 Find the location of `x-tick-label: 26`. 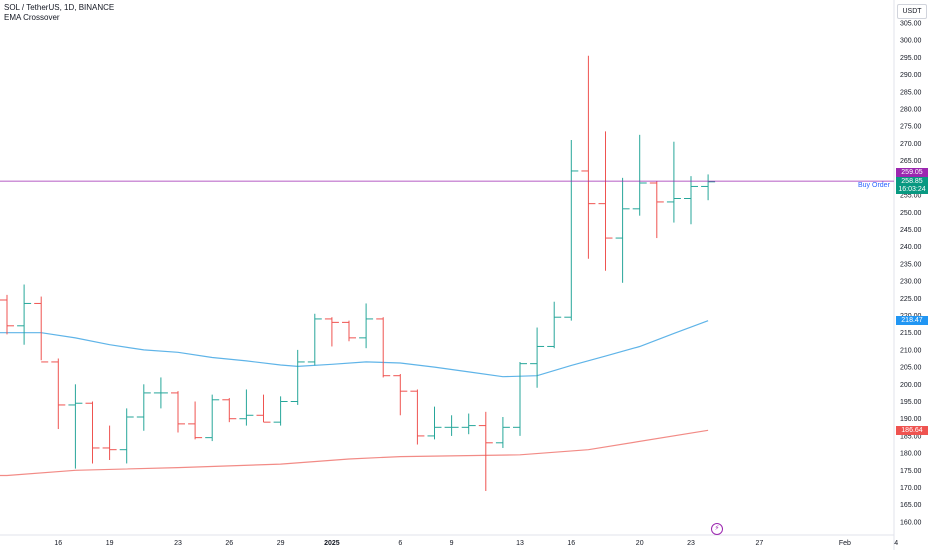

x-tick-label: 26 is located at coordinates (229, 543).